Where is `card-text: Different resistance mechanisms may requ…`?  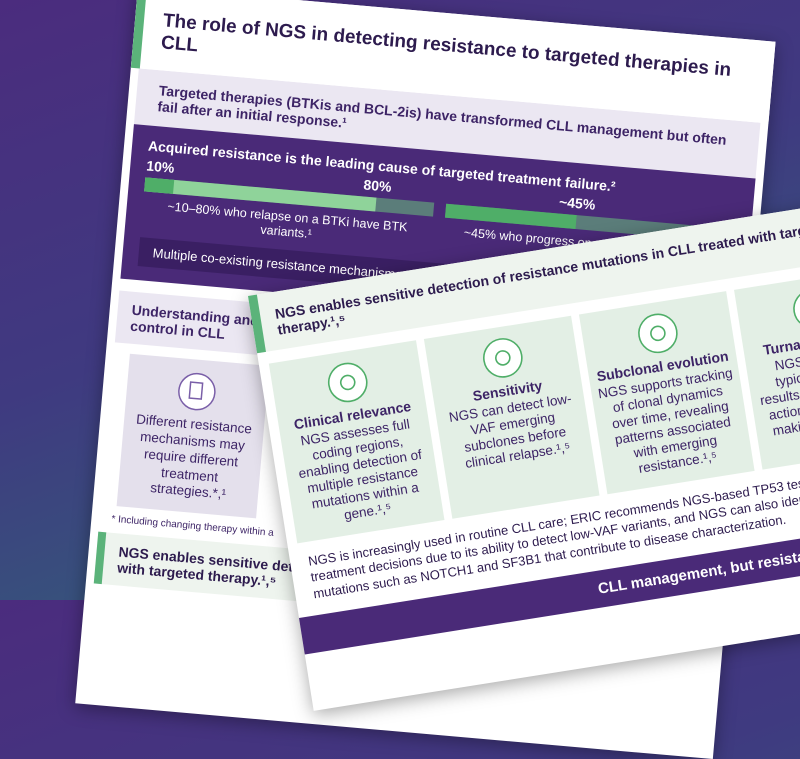
card-text: Different resistance mechanisms may requ… is located at coordinates (194, 456).